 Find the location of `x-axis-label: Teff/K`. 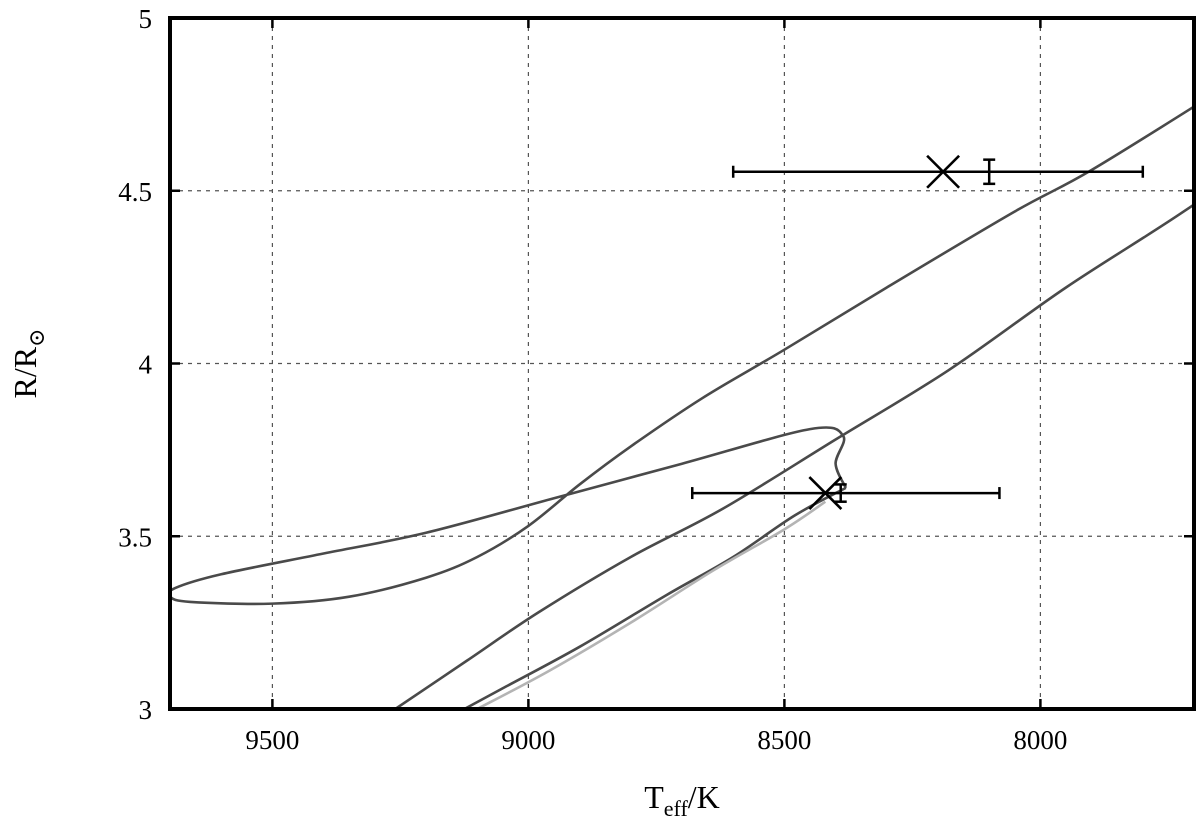

x-axis-label: Teff/K is located at coordinates (682, 800).